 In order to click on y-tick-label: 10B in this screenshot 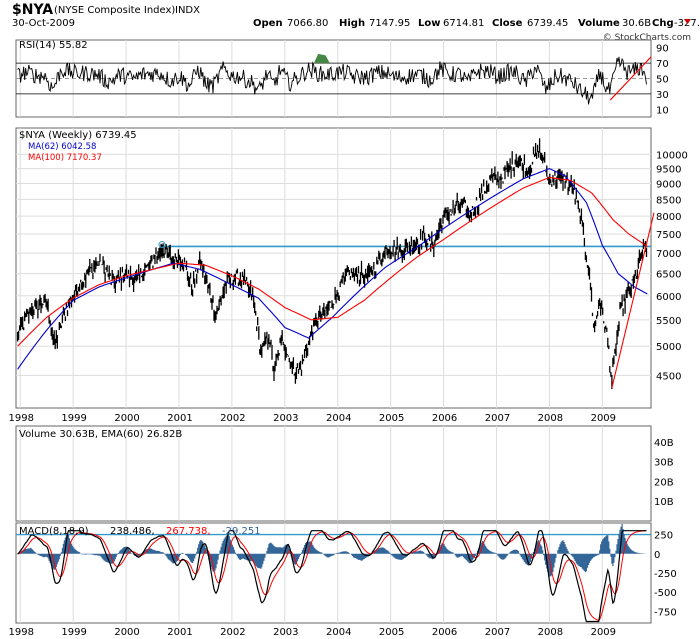, I will do `click(664, 502)`.